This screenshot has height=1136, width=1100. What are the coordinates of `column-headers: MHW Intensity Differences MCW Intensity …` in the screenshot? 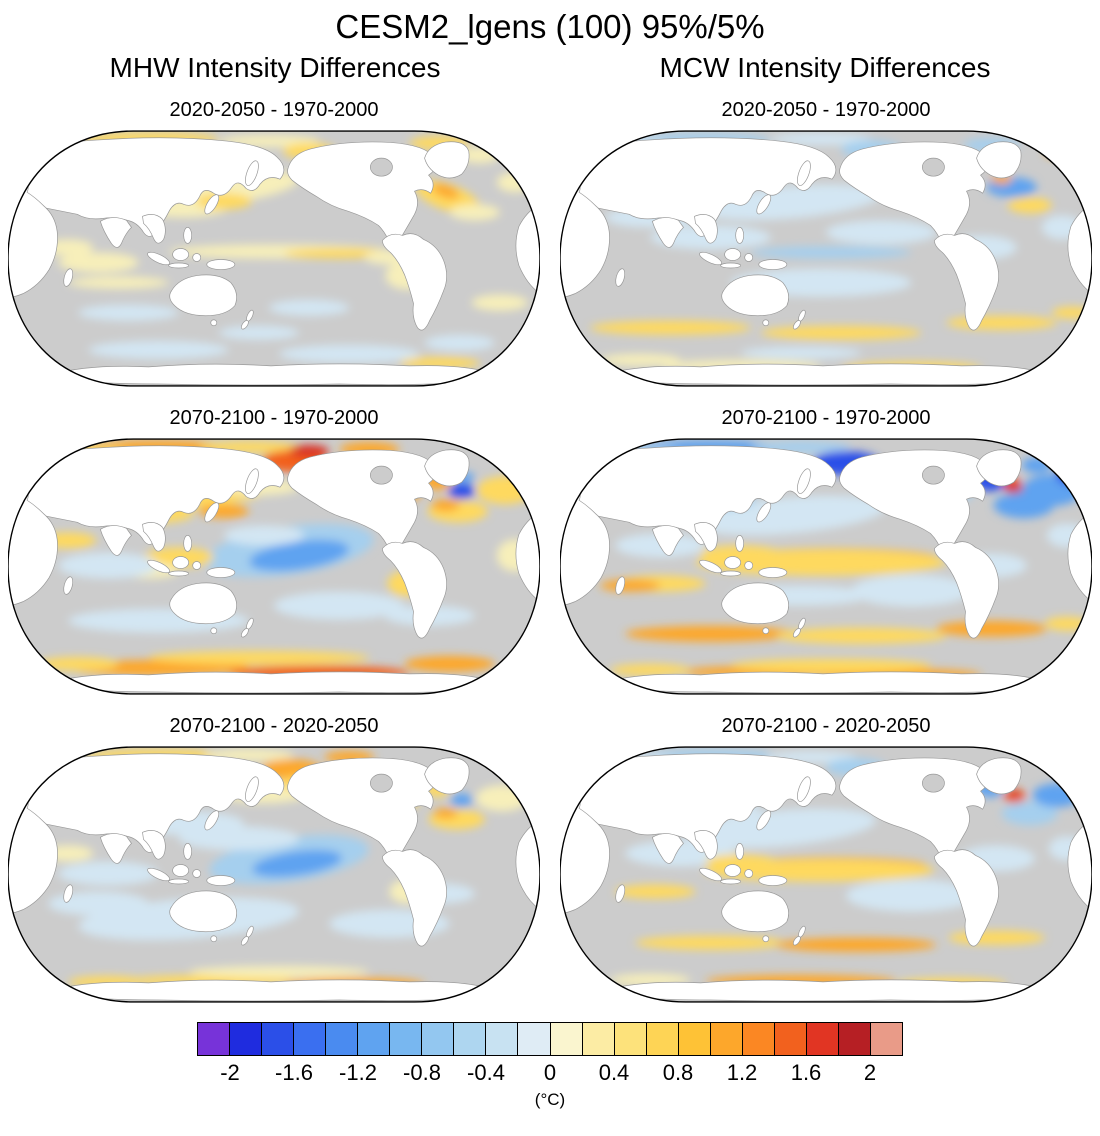 It's located at (550, 66).